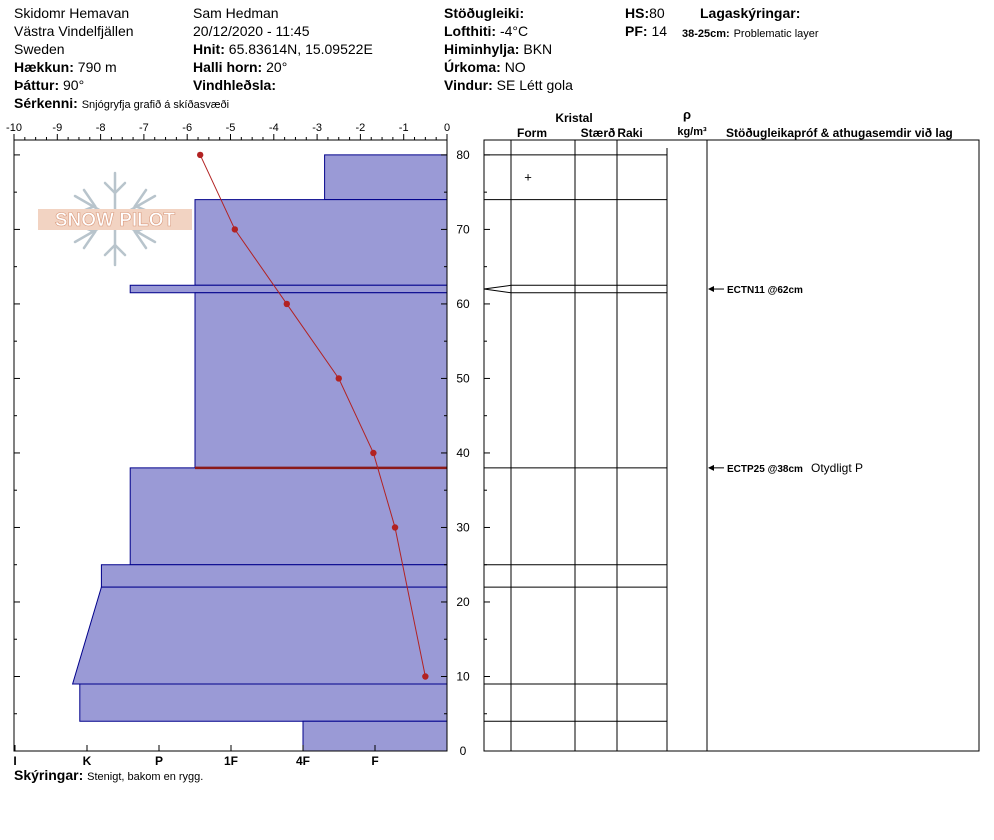 This screenshot has height=840, width=994. What do you see at coordinates (765, 290) in the screenshot?
I see `test-label: ECTN11 @62cm` at bounding box center [765, 290].